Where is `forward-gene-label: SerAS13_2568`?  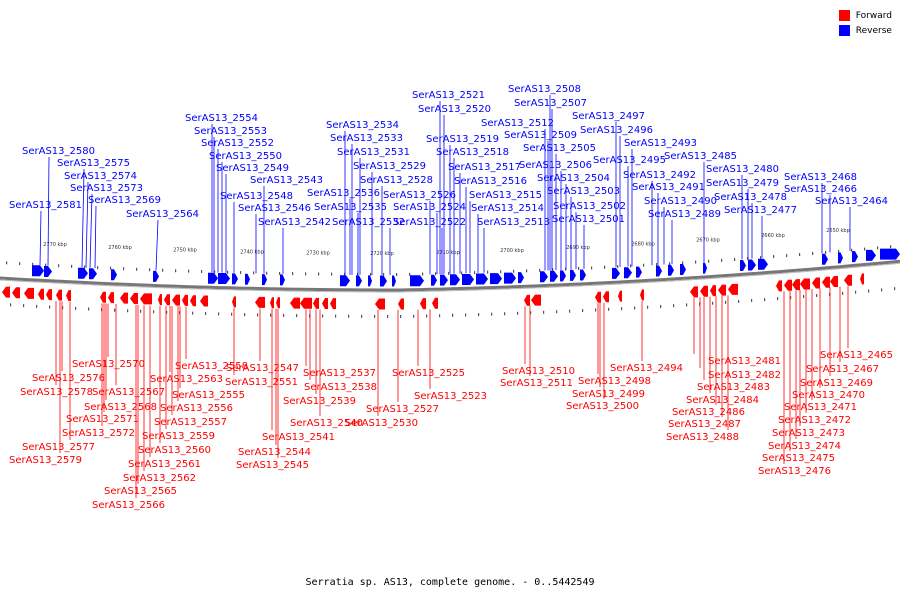
forward-gene-label: SerAS13_2568 is located at coordinates (120, 407).